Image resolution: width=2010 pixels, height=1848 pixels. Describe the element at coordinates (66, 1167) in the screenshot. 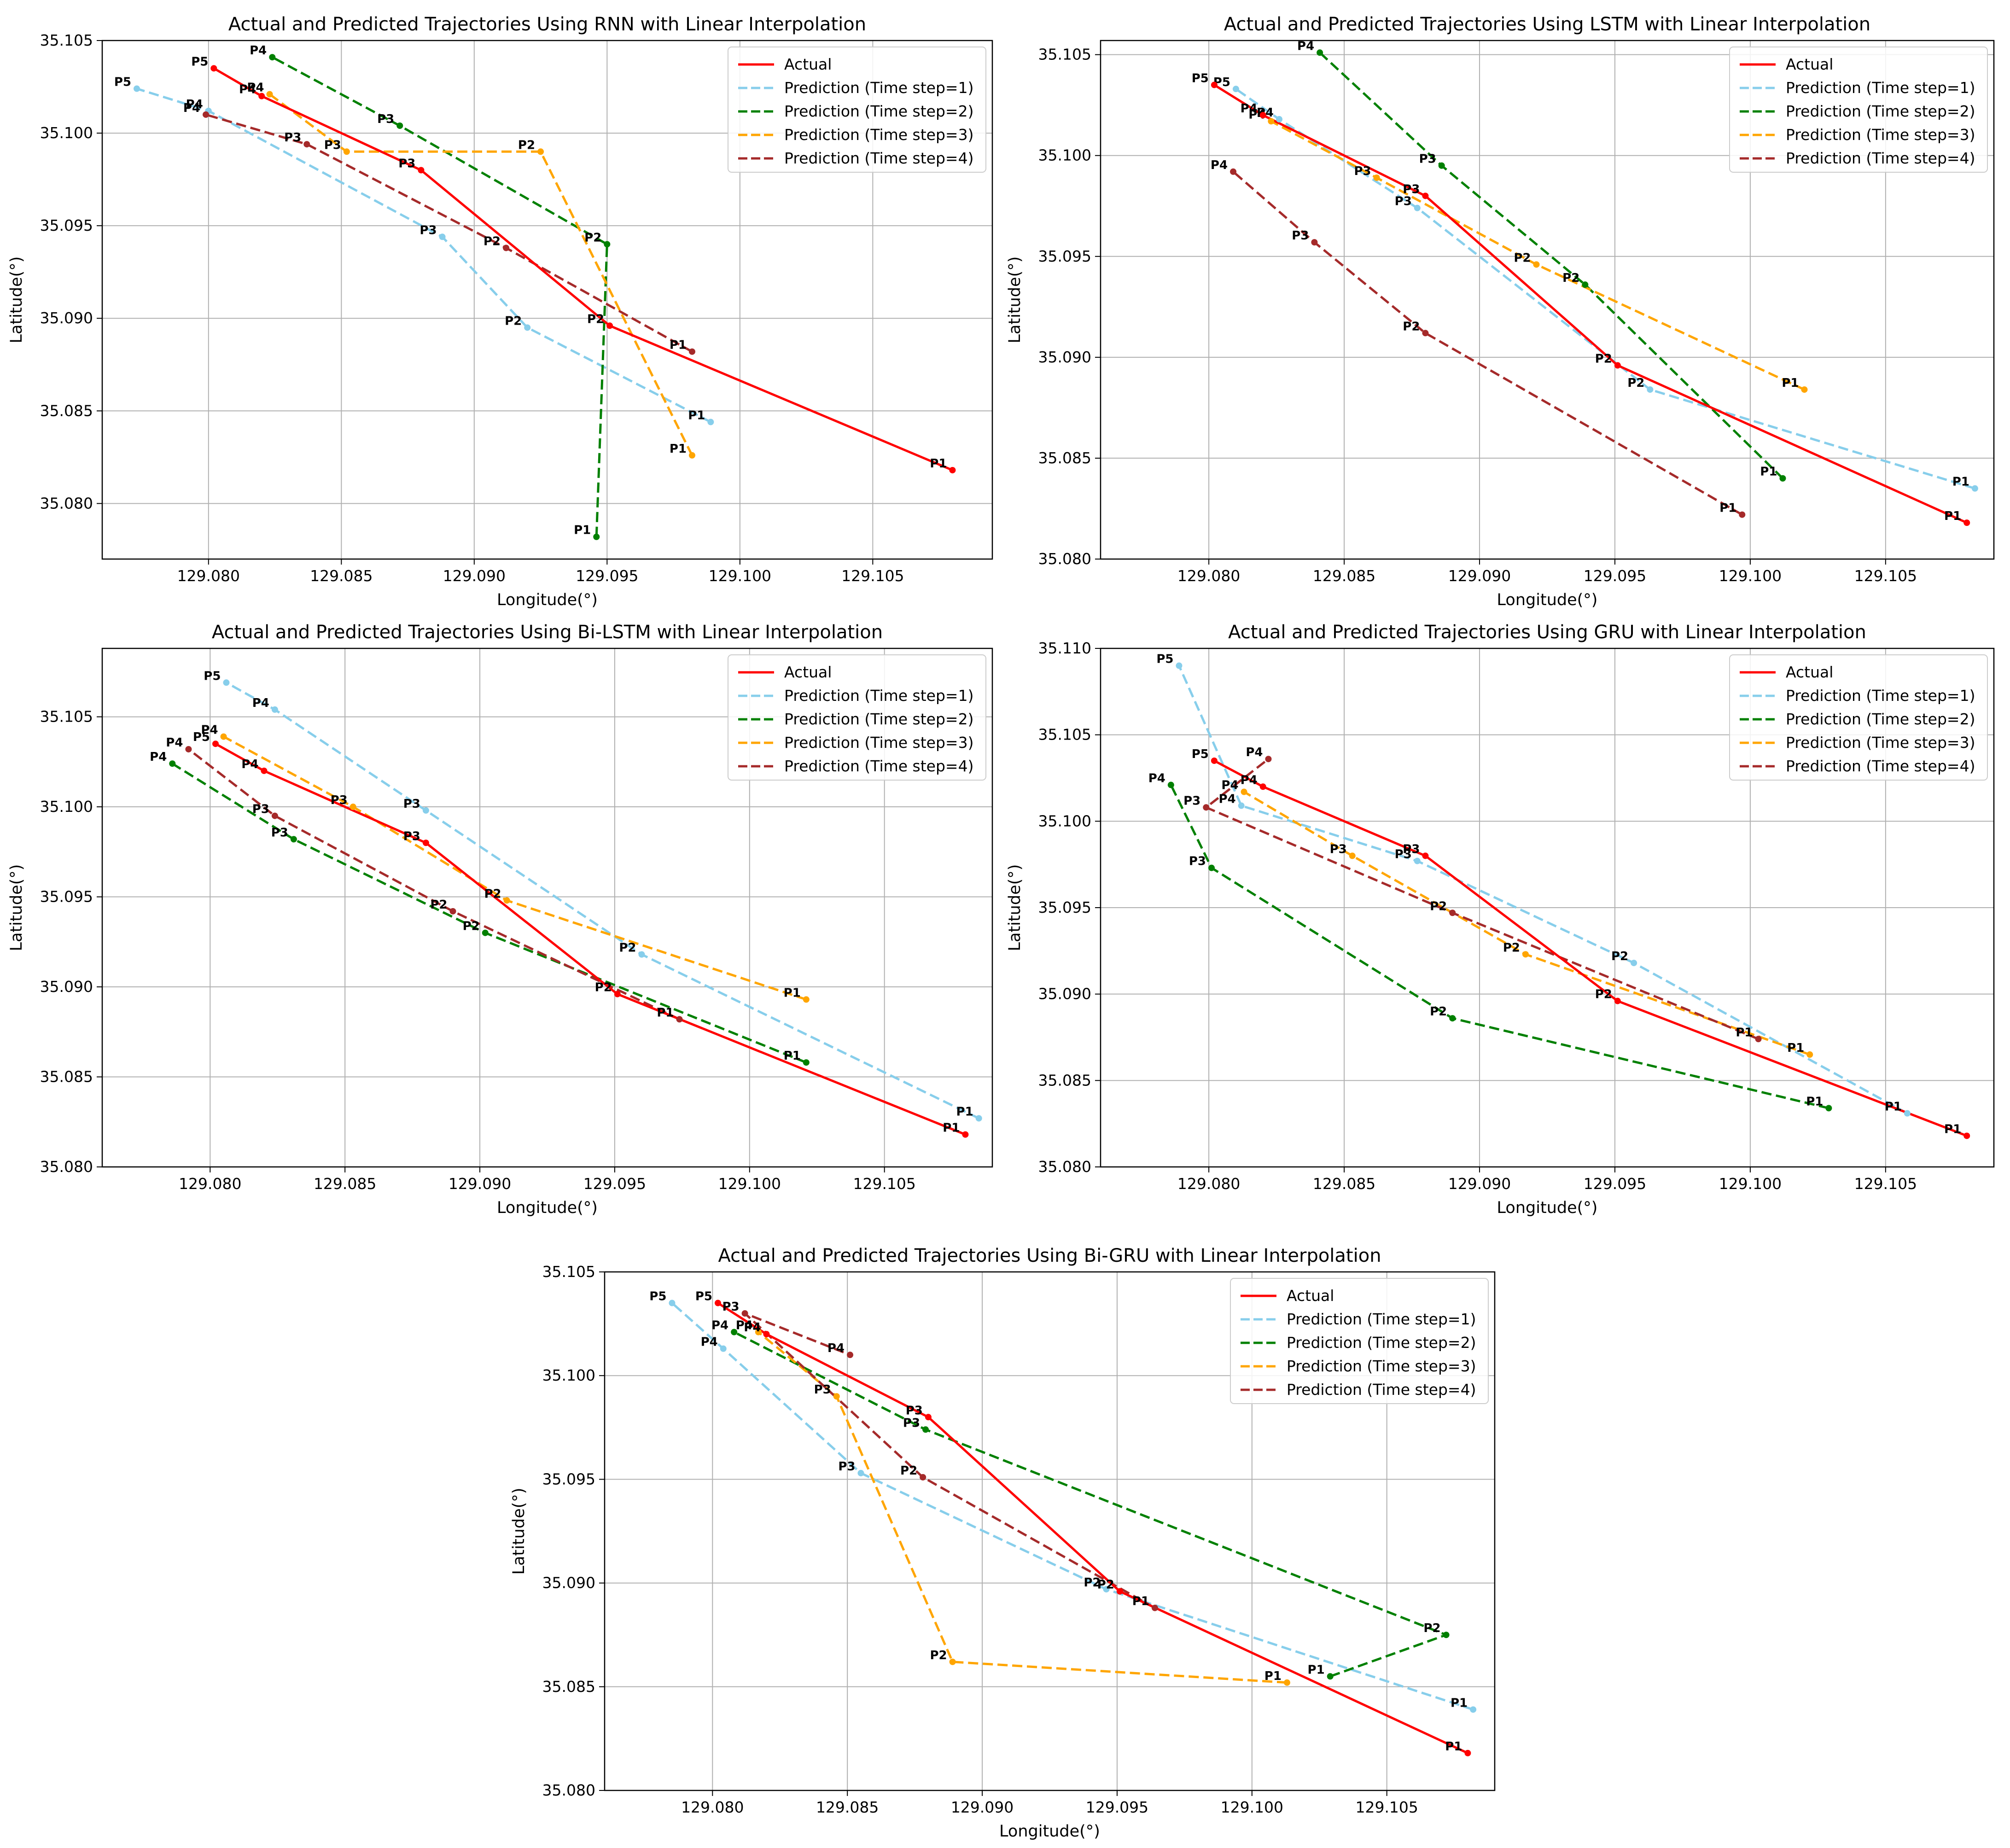

I see `y-tick-label: 35.080` at that location.